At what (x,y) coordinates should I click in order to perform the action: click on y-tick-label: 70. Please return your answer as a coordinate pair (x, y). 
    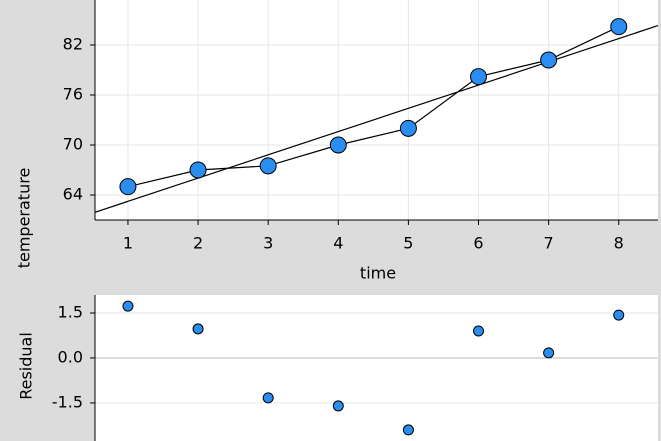
    Looking at the image, I should click on (73, 144).